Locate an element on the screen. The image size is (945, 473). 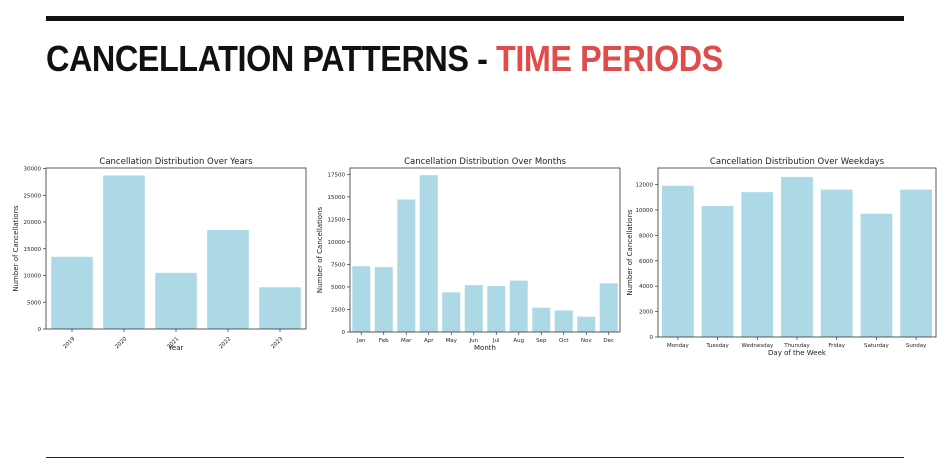
y-tick-label: 2000 is located at coordinates (646, 313).